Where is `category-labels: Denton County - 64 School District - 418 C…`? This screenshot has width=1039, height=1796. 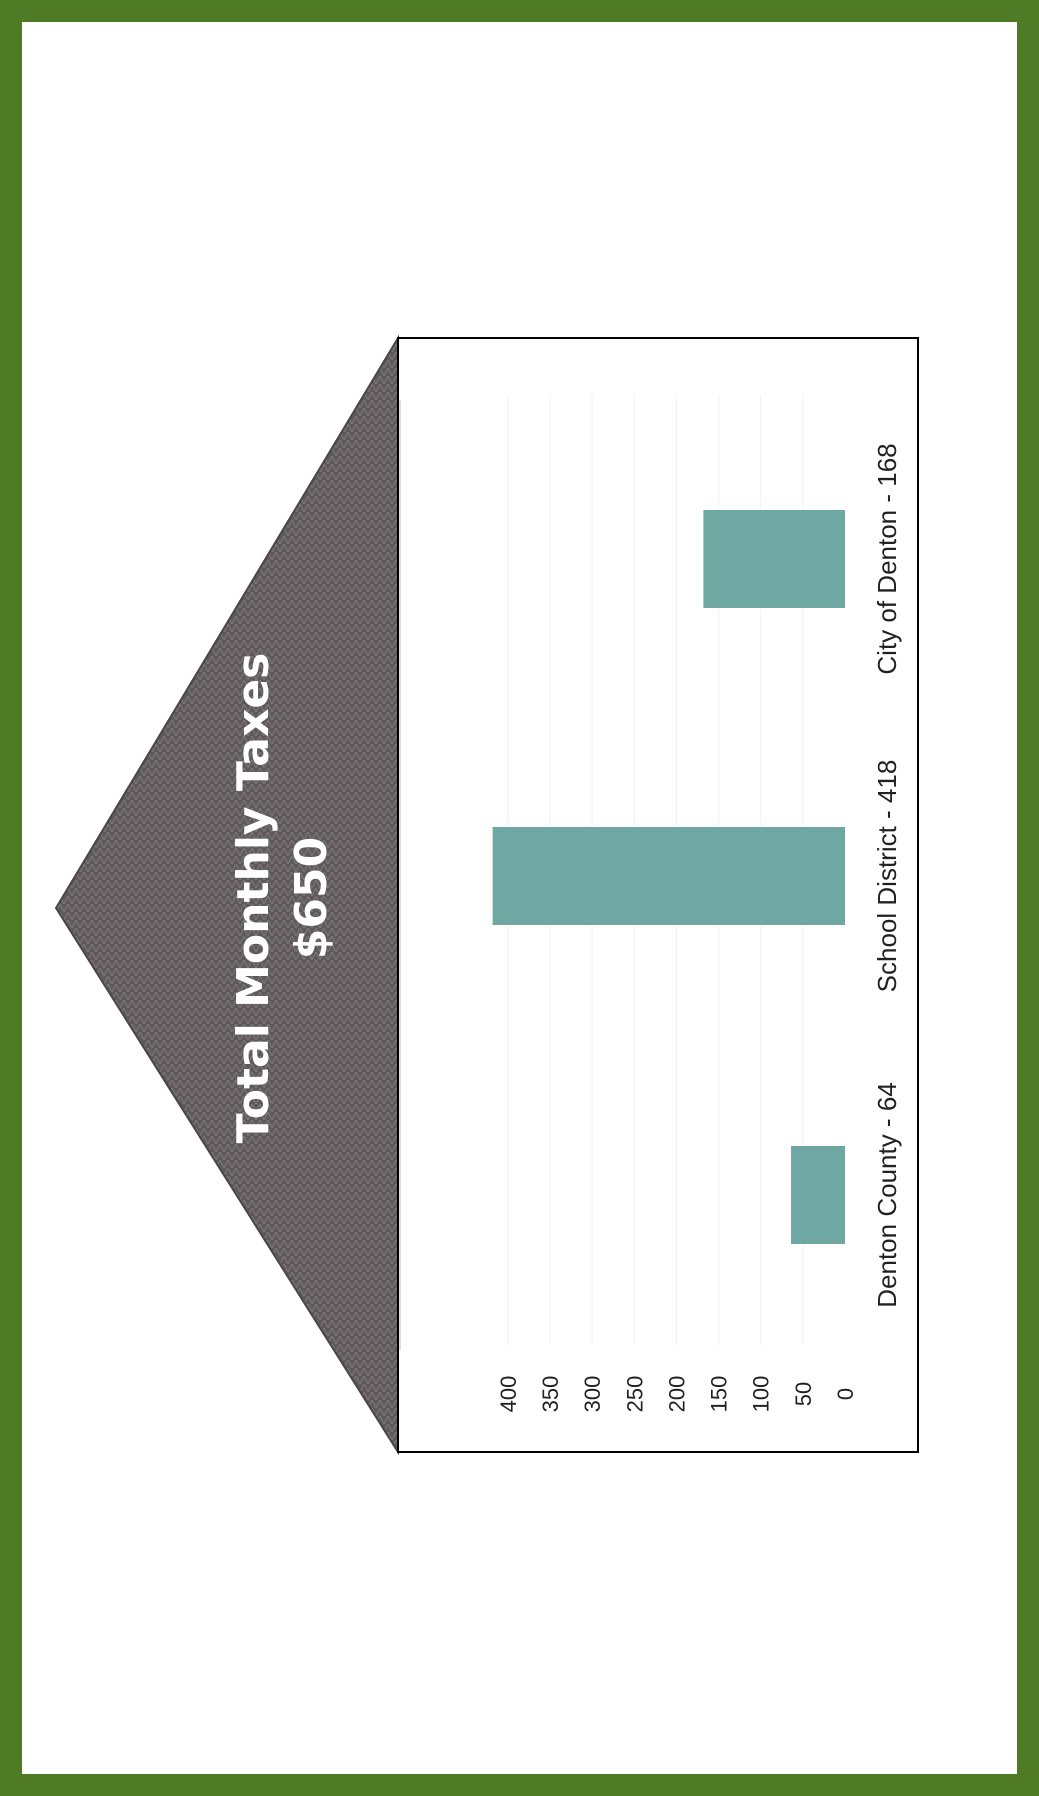 category-labels: Denton County - 64 School District - 418 C… is located at coordinates (887, 875).